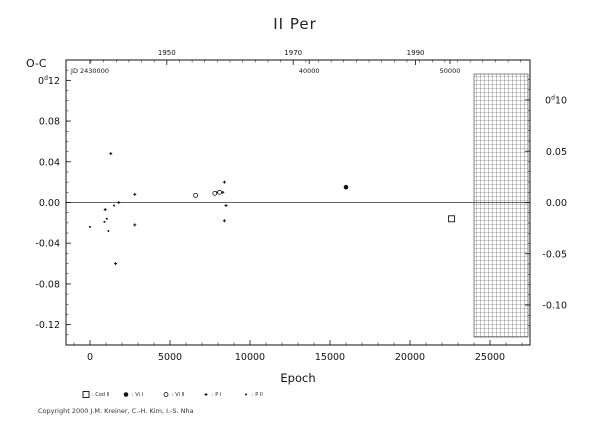 The height and width of the screenshot is (425, 590). Describe the element at coordinates (309, 71) in the screenshot. I see `jd-tick-label: 40000` at that location.